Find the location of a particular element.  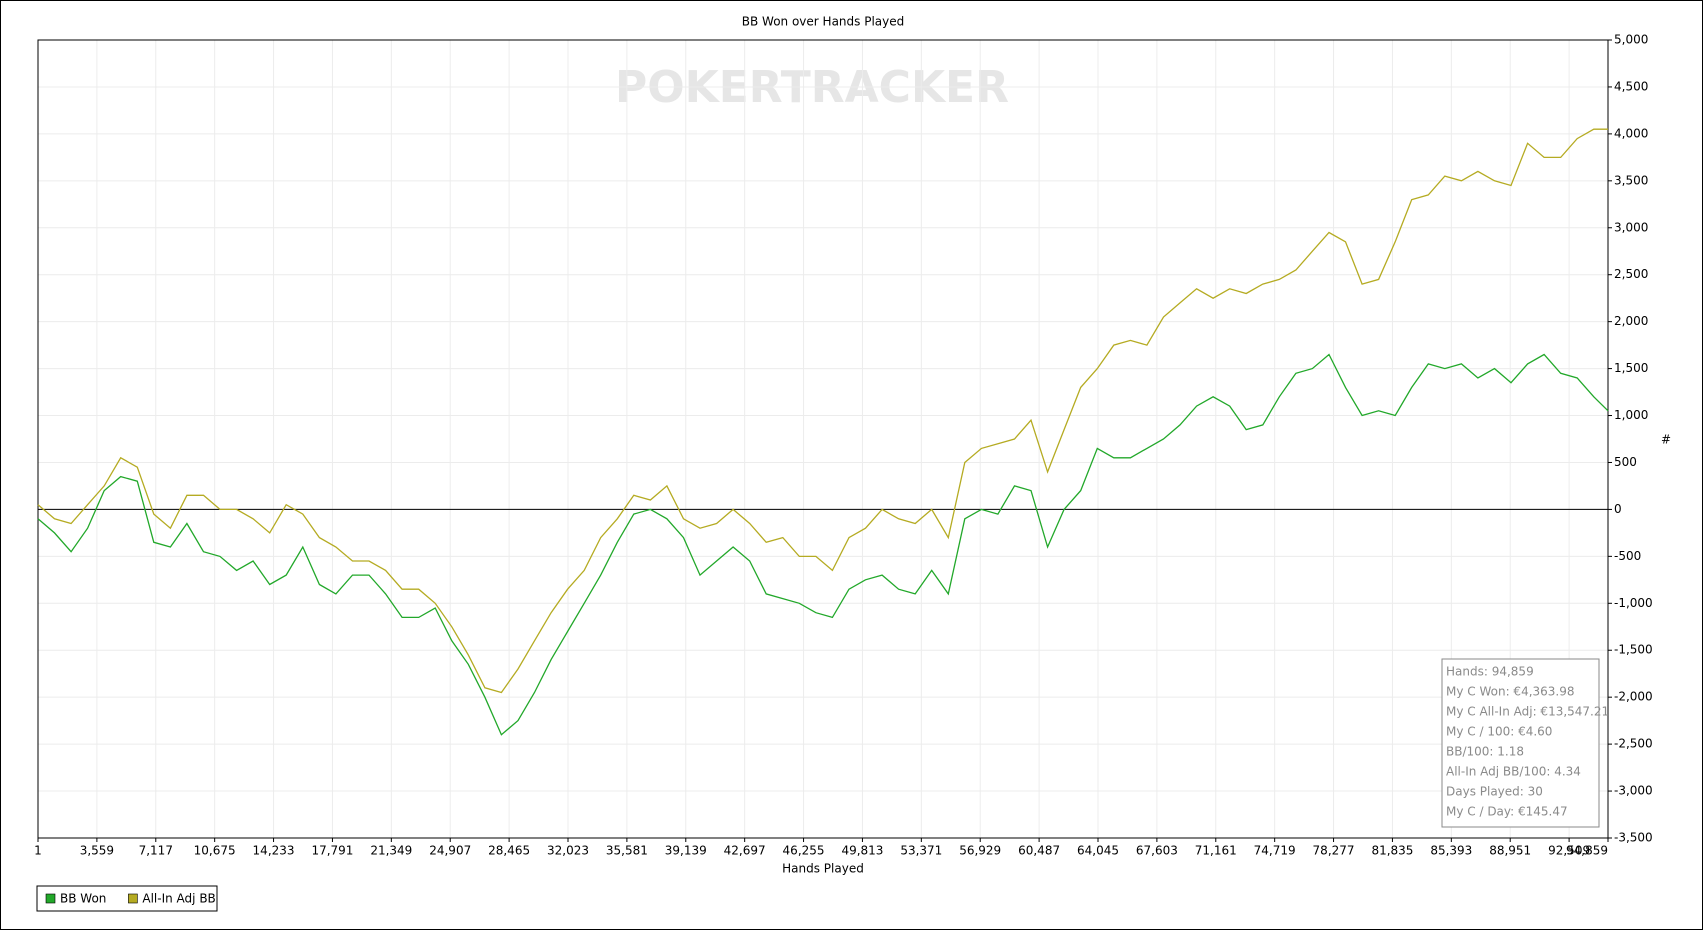

stat-line: Hands: 94,859 is located at coordinates (1490, 672).